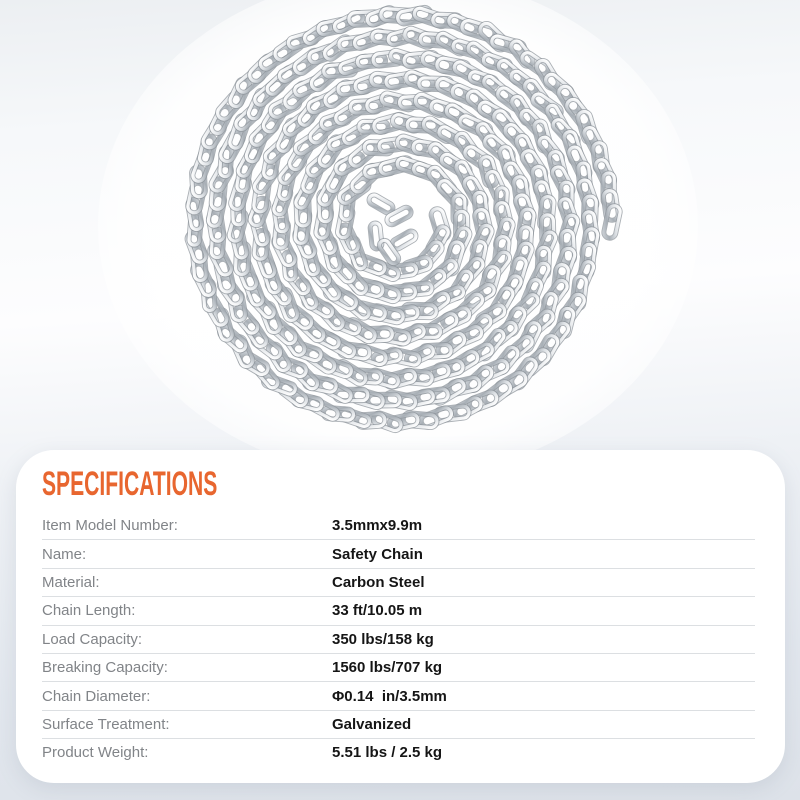  I want to click on spec-row: Material: Carbon Steel, so click(398, 583).